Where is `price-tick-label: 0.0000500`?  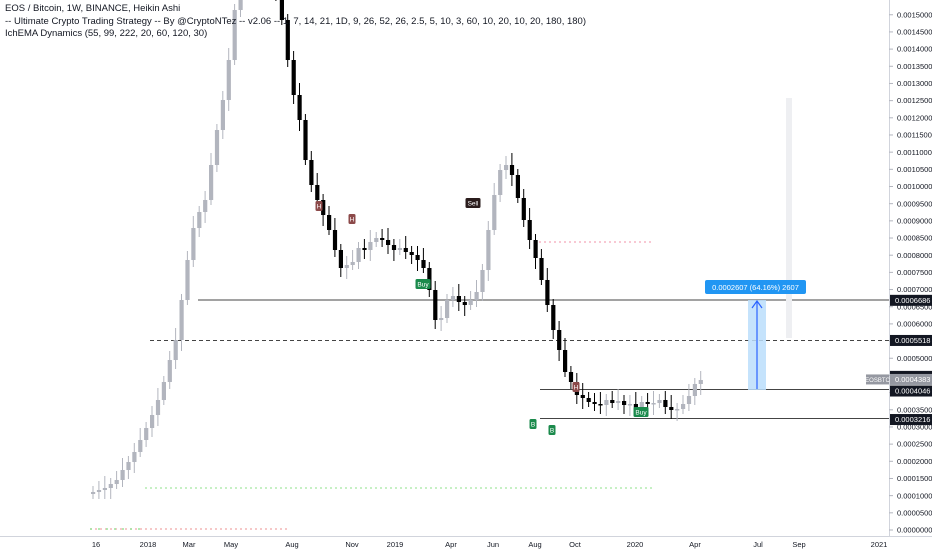
price-tick-label: 0.0000500 is located at coordinates (914, 512).